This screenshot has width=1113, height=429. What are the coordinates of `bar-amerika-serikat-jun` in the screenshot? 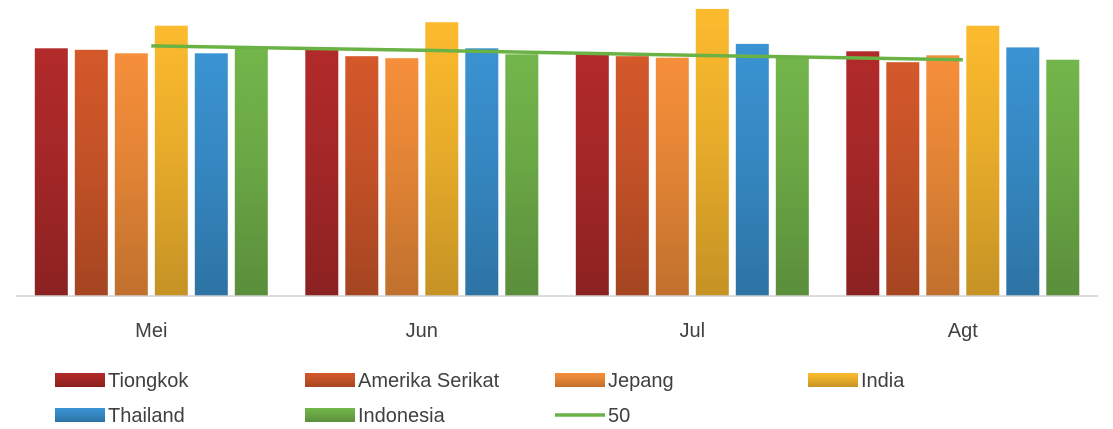 It's located at (362, 176).